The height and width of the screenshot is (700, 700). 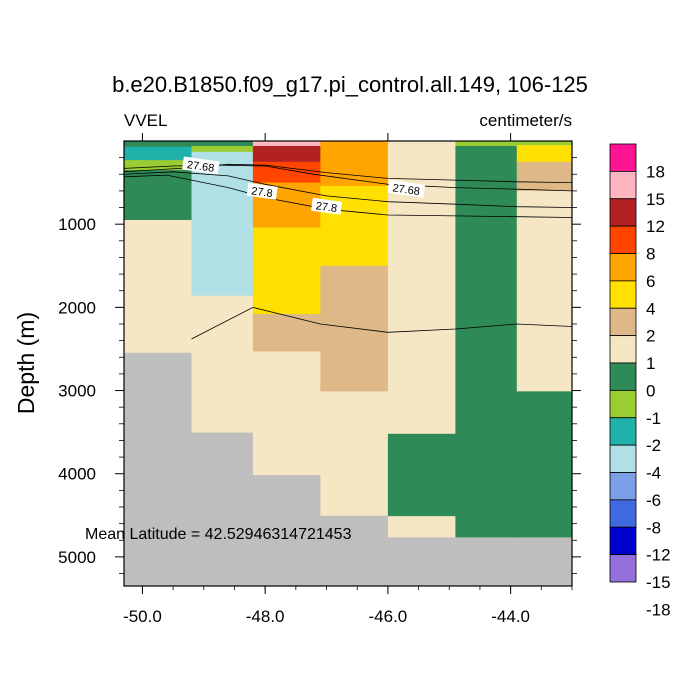 What do you see at coordinates (510, 616) in the screenshot?
I see `x-tick-label: -44.0` at bounding box center [510, 616].